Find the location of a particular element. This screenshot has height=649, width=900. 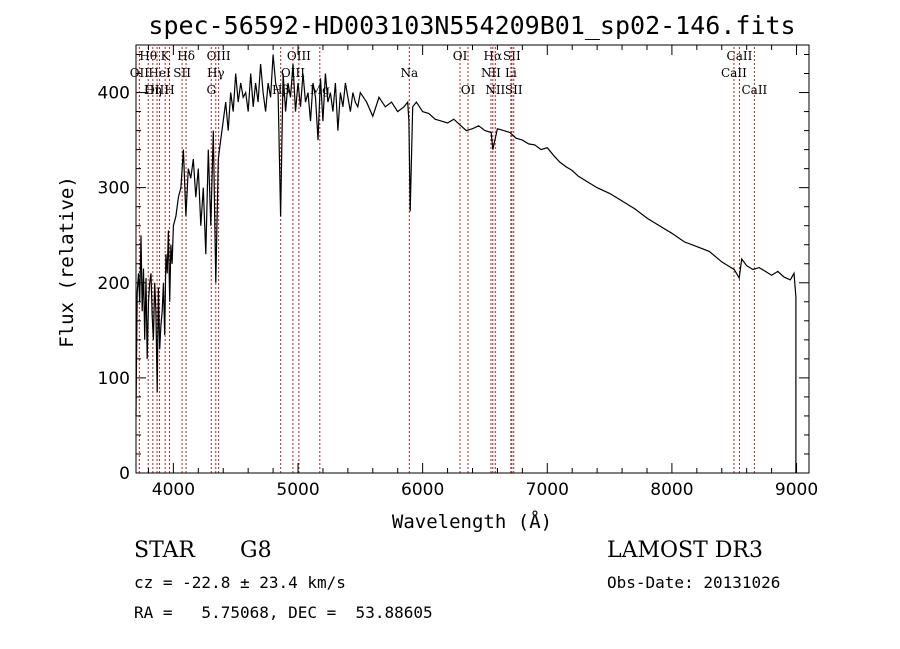

x-axis-label: Wavelength (Å) is located at coordinates (472, 521).